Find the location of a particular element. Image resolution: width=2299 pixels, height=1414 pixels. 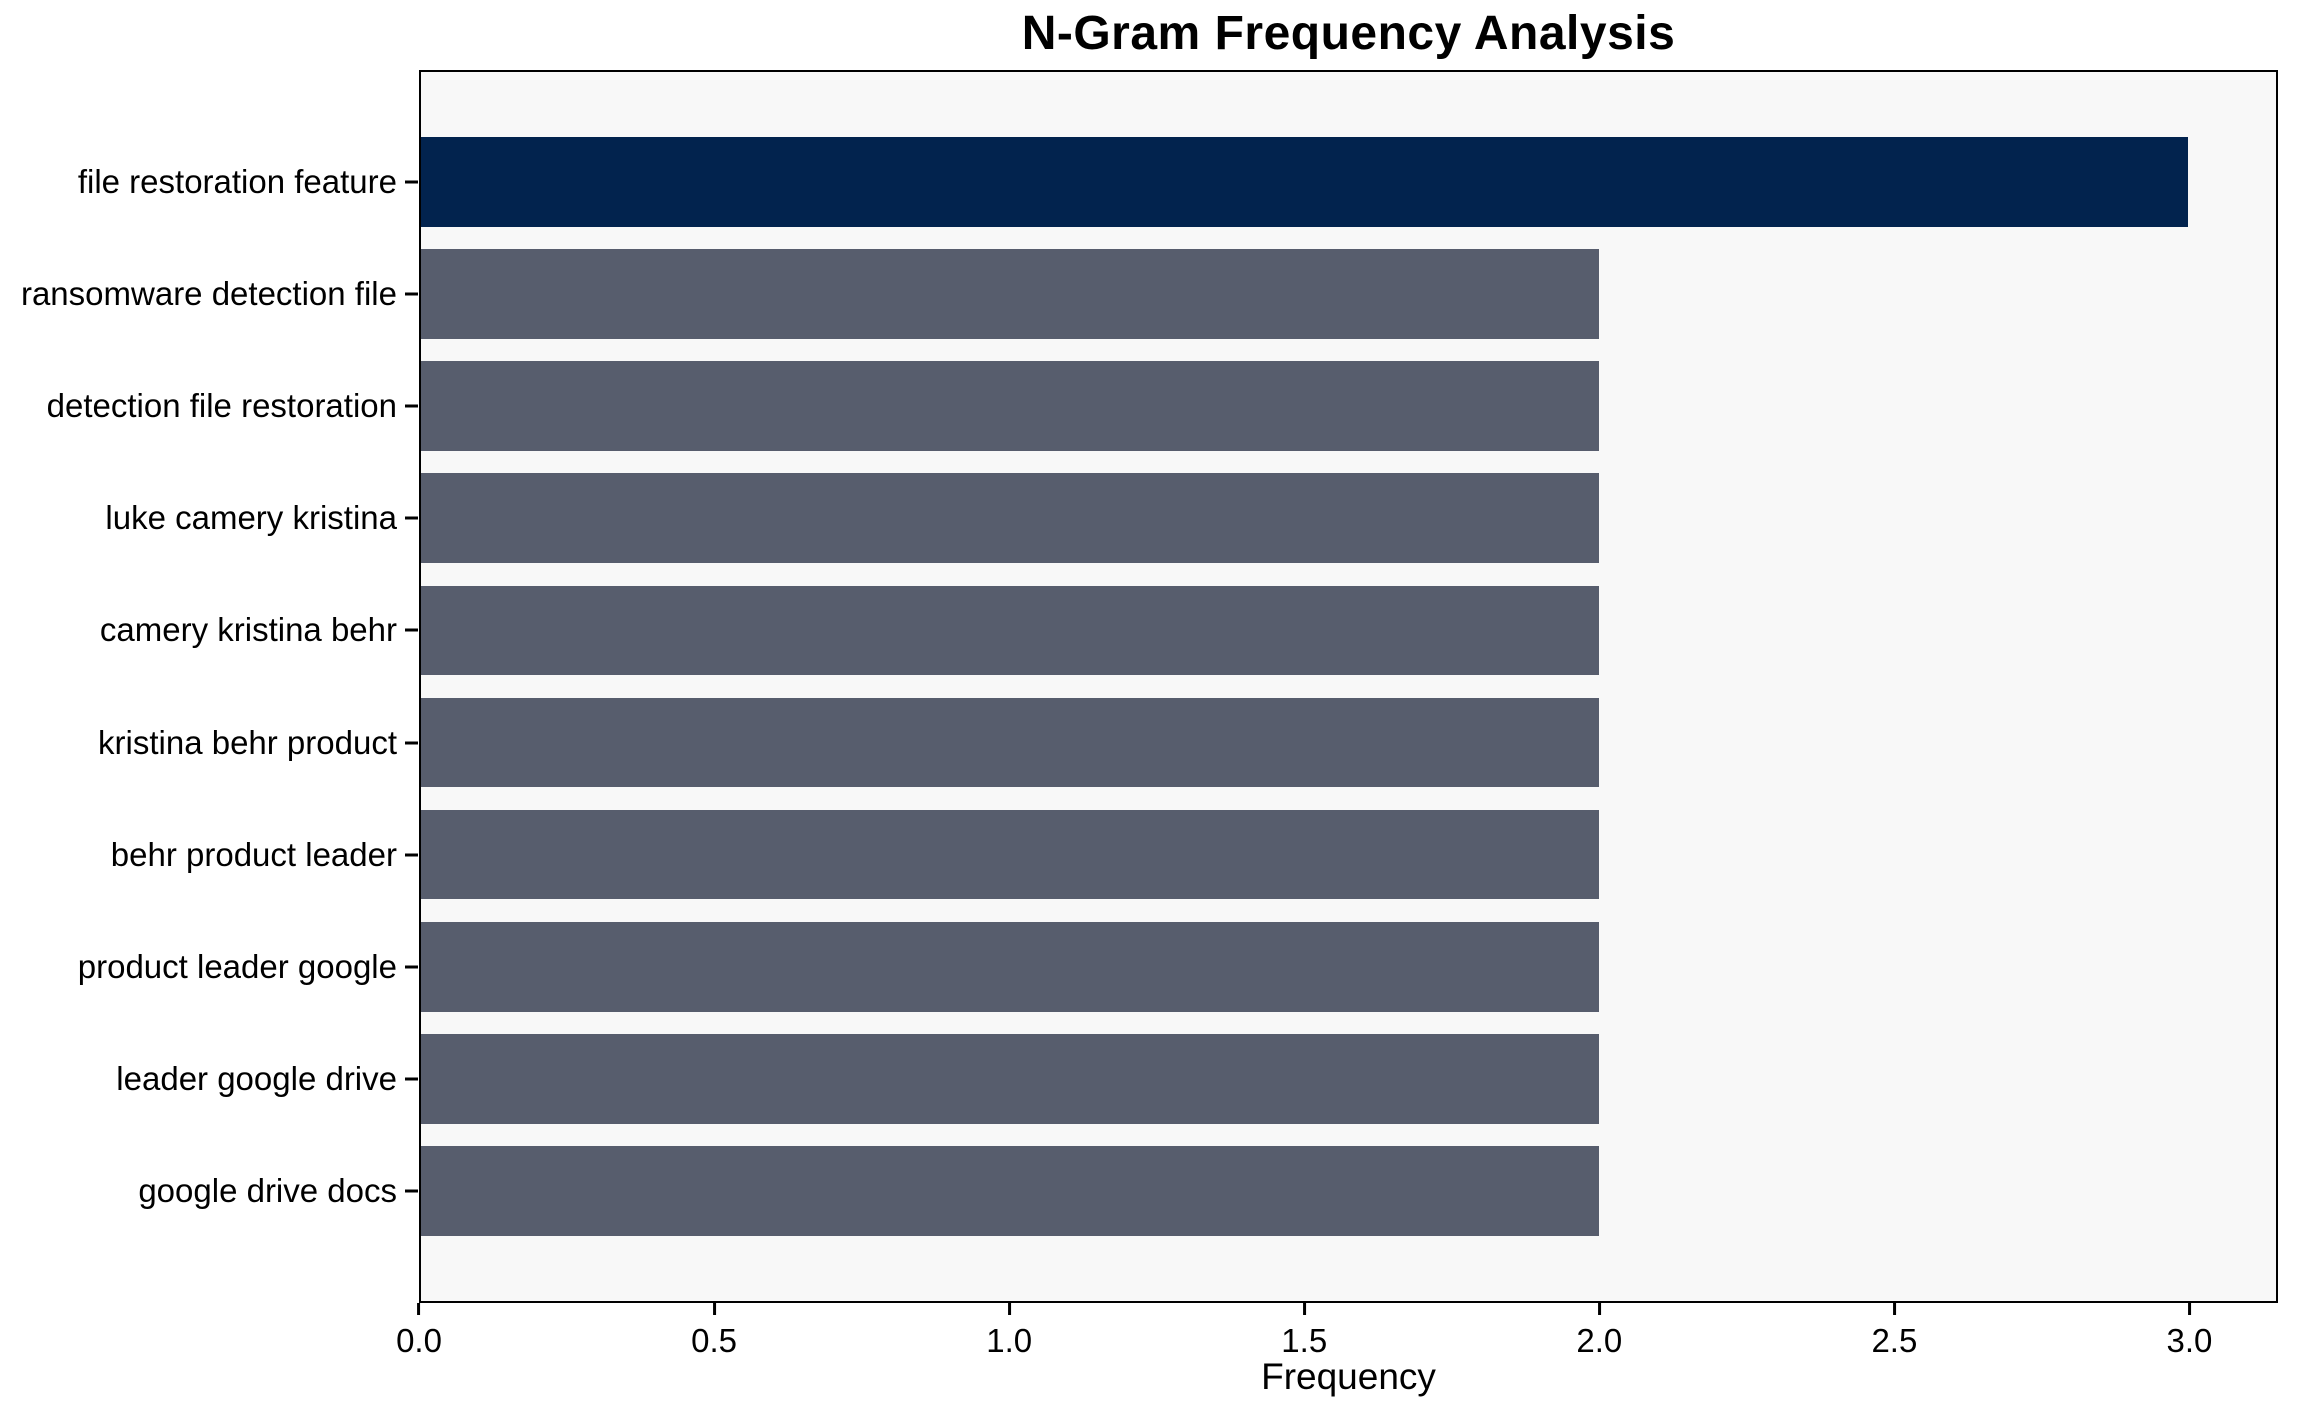

bar-row: detection file restoration is located at coordinates (1161, 406).